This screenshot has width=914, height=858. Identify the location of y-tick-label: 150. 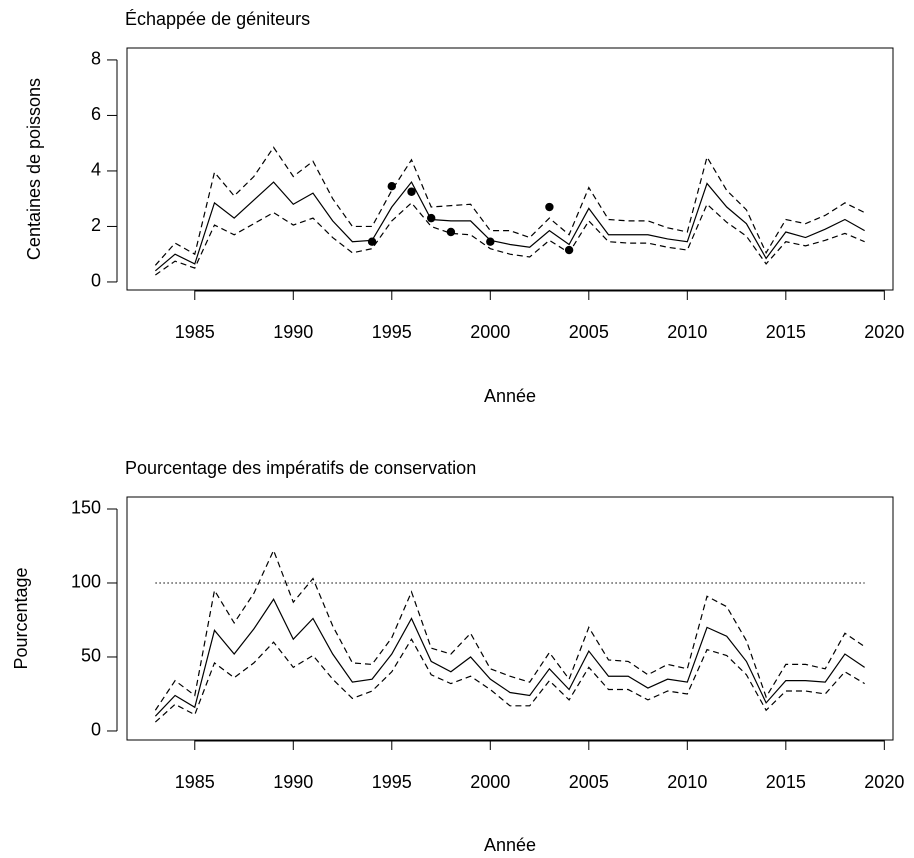
(86, 508).